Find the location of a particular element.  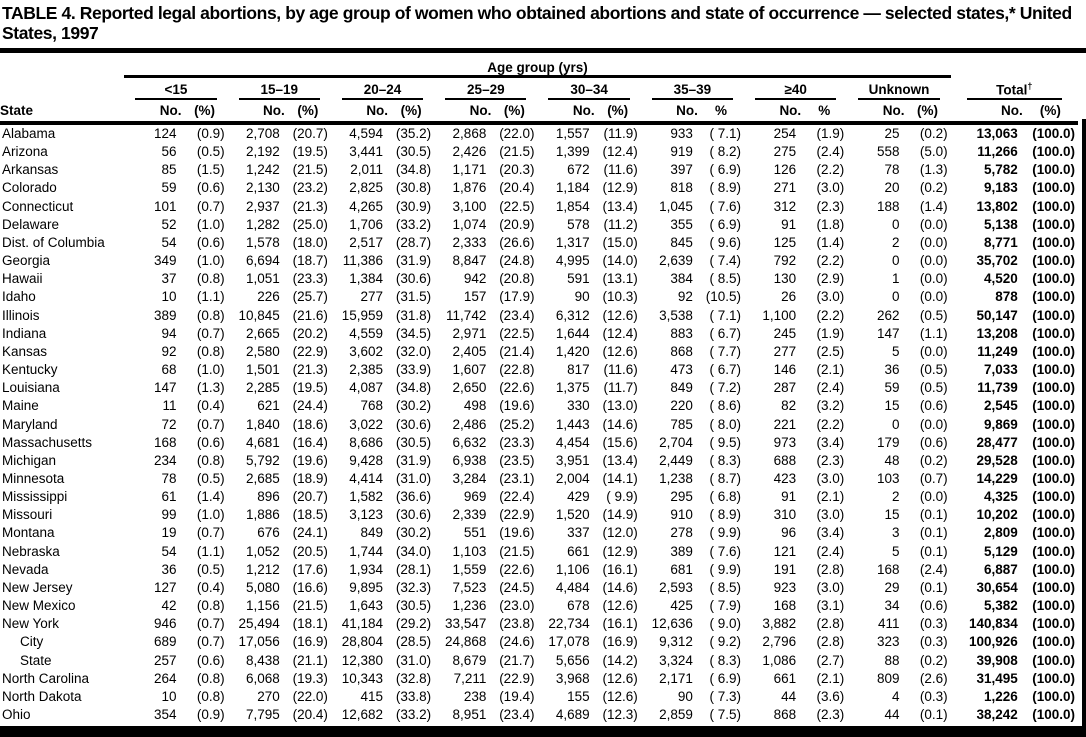

cell-pct: (2.2) is located at coordinates (830, 424).